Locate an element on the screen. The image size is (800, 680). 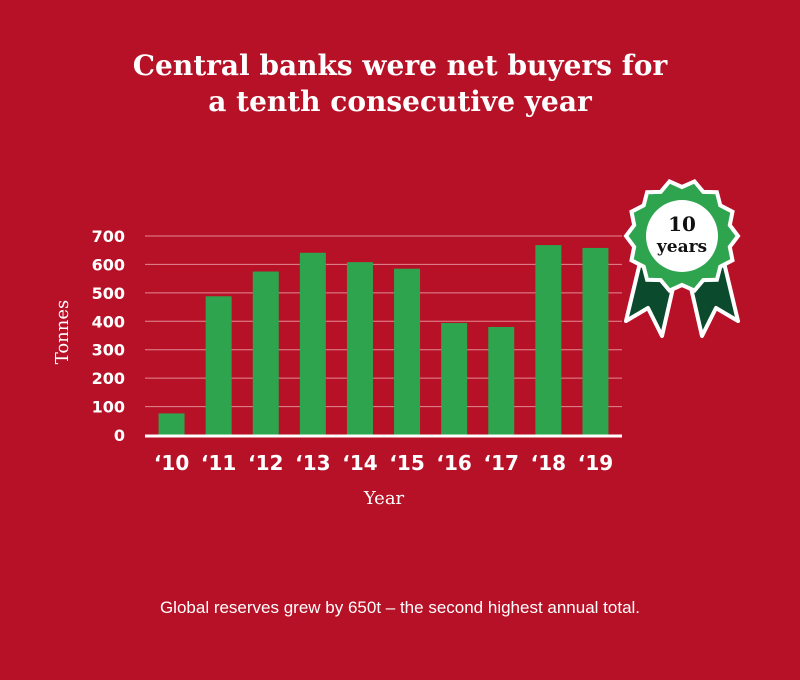
x-tick-label: ‘11 is located at coordinates (218, 463).